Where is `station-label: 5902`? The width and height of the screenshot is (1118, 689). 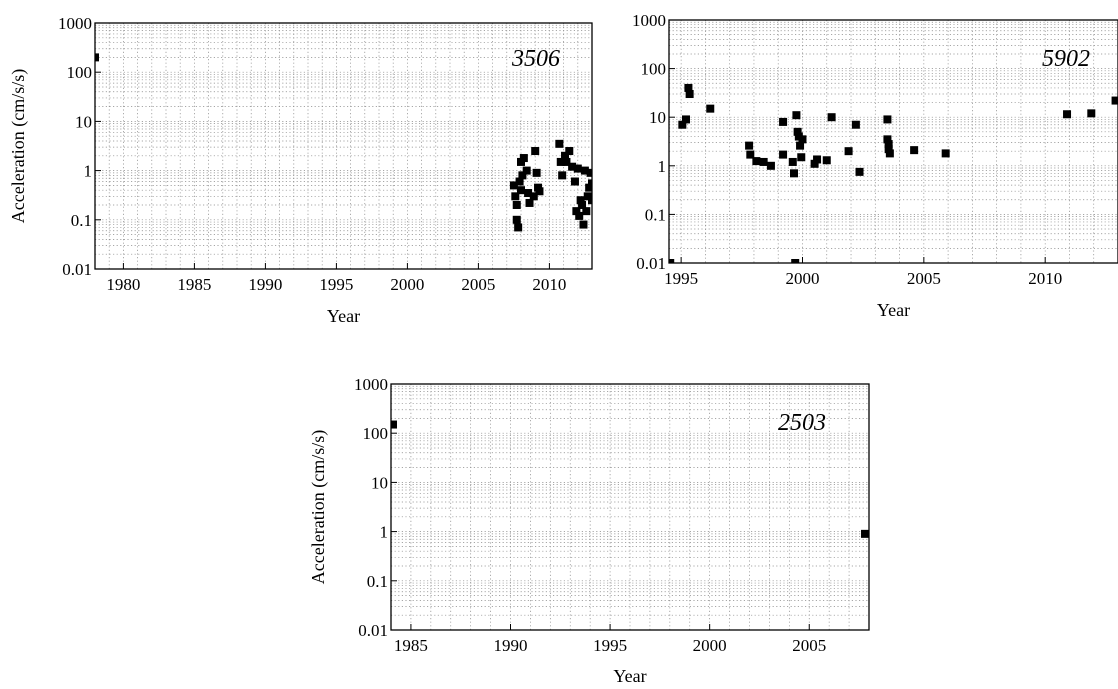
station-label: 5902 is located at coordinates (1066, 59).